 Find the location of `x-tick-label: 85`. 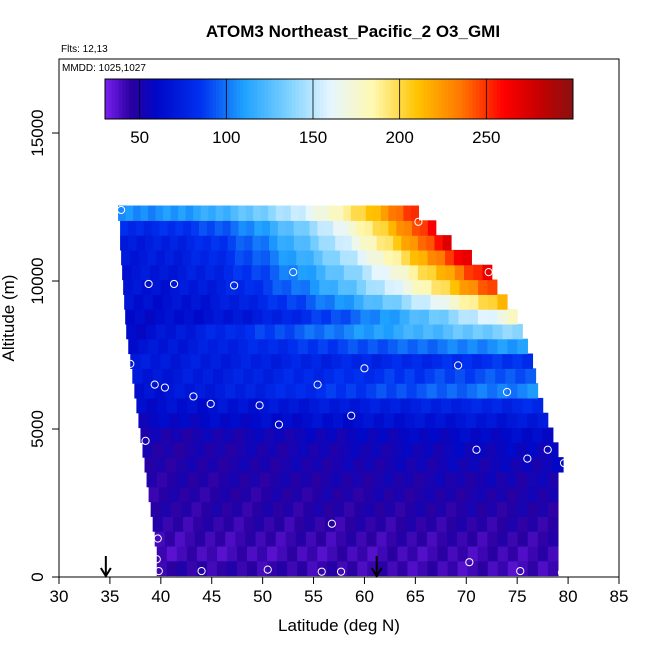

x-tick-label: 85 is located at coordinates (619, 596).